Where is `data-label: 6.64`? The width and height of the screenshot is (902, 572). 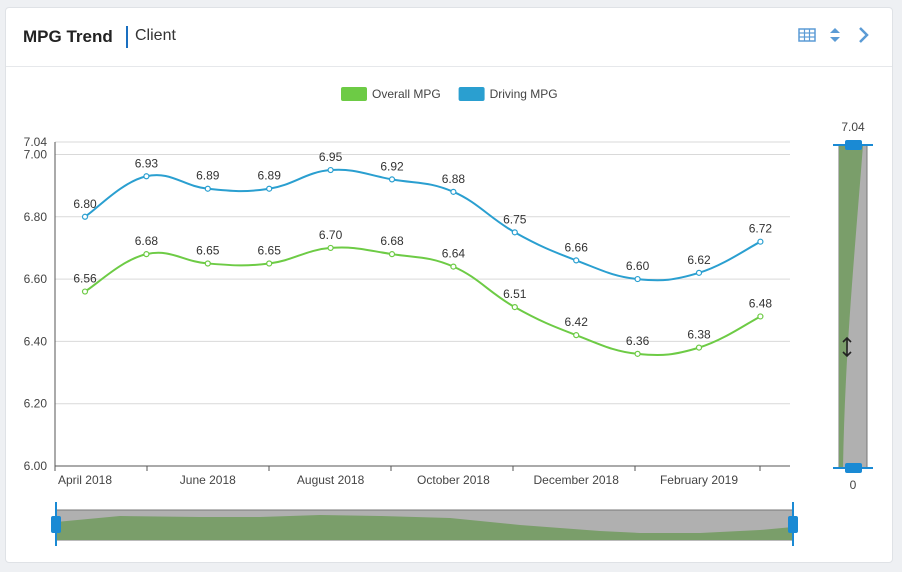
data-label: 6.64 is located at coordinates (454, 254).